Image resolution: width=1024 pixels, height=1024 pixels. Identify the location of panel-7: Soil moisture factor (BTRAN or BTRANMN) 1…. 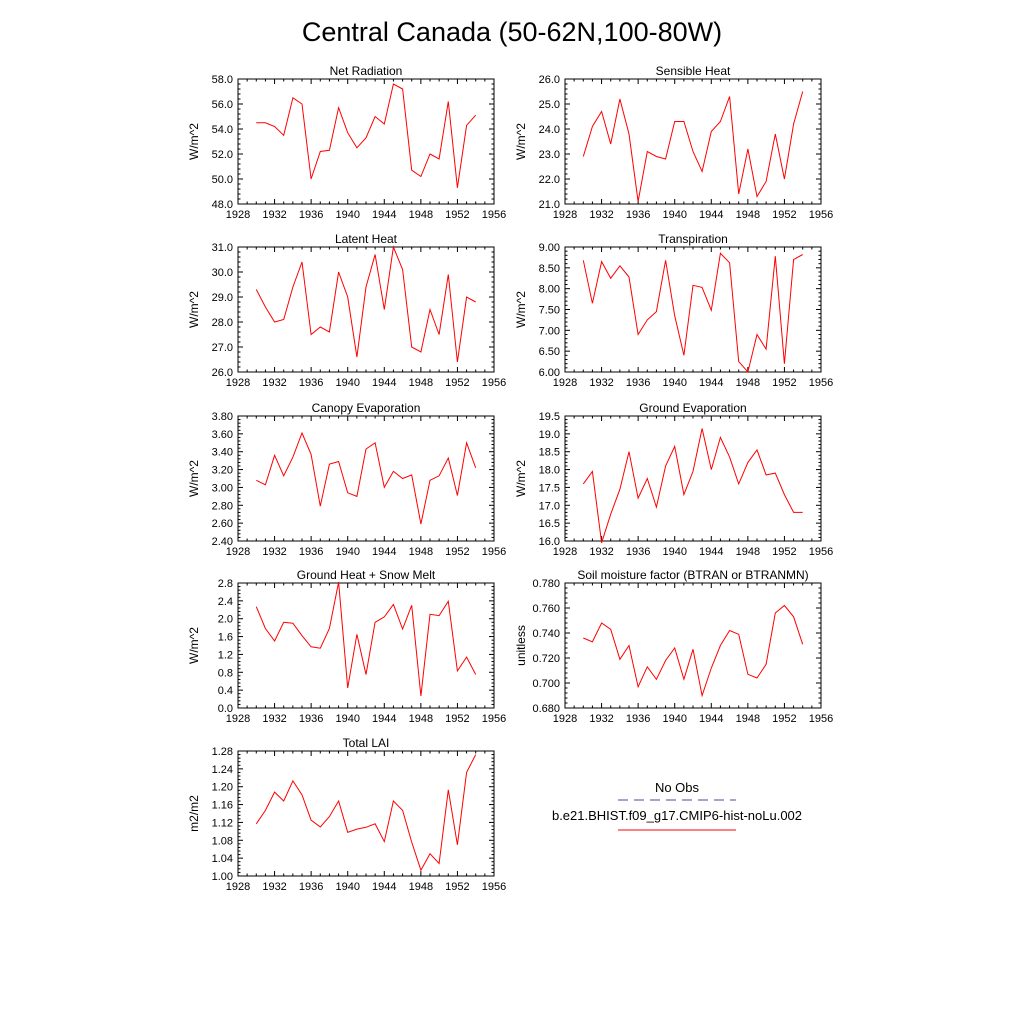
(673, 646).